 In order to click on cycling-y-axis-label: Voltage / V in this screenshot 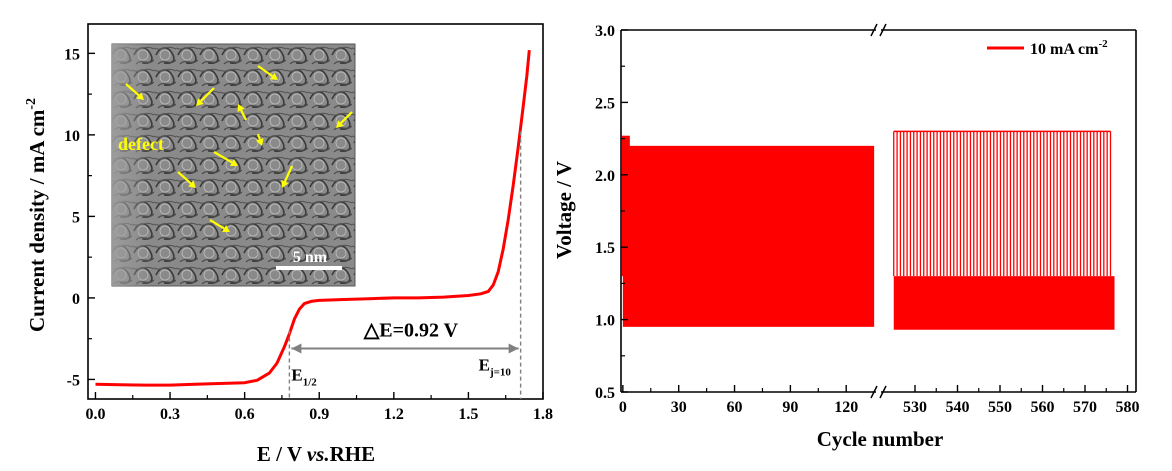, I will do `click(564, 210)`.